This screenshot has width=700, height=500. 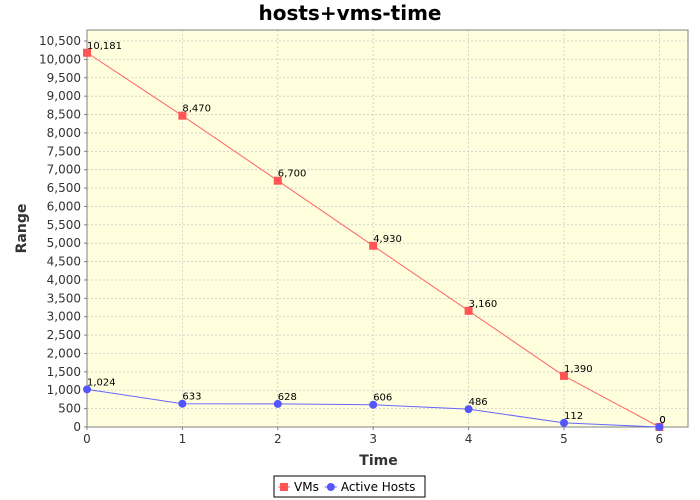 I want to click on x-tick-label: 5, so click(x=564, y=439).